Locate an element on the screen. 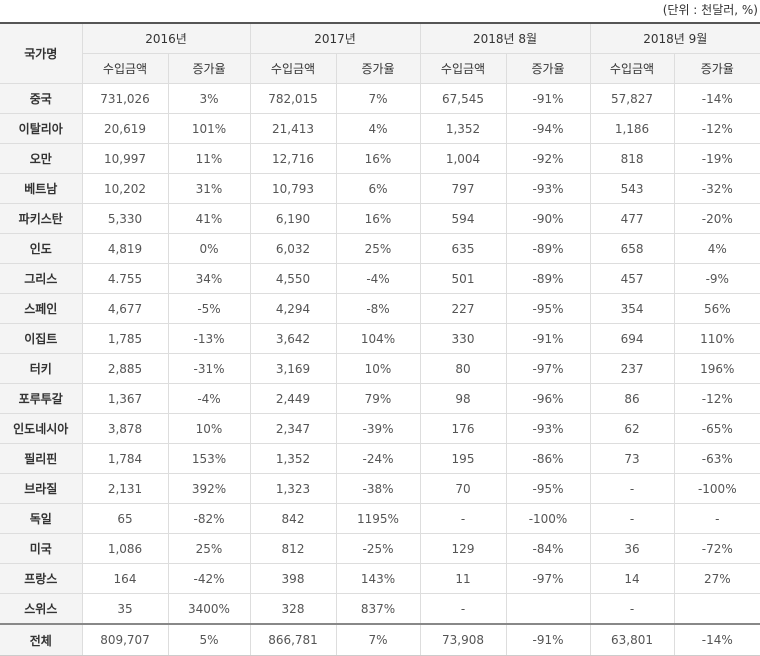 This screenshot has height=656, width=760. growth-cell: 1195% is located at coordinates (378, 518).